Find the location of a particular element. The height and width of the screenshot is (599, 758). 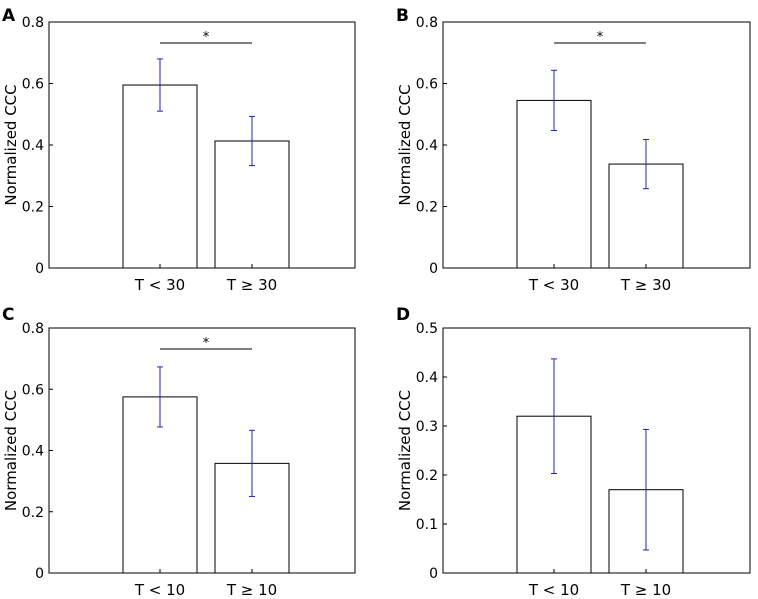

y-tick-label: 0.1 is located at coordinates (427, 525).